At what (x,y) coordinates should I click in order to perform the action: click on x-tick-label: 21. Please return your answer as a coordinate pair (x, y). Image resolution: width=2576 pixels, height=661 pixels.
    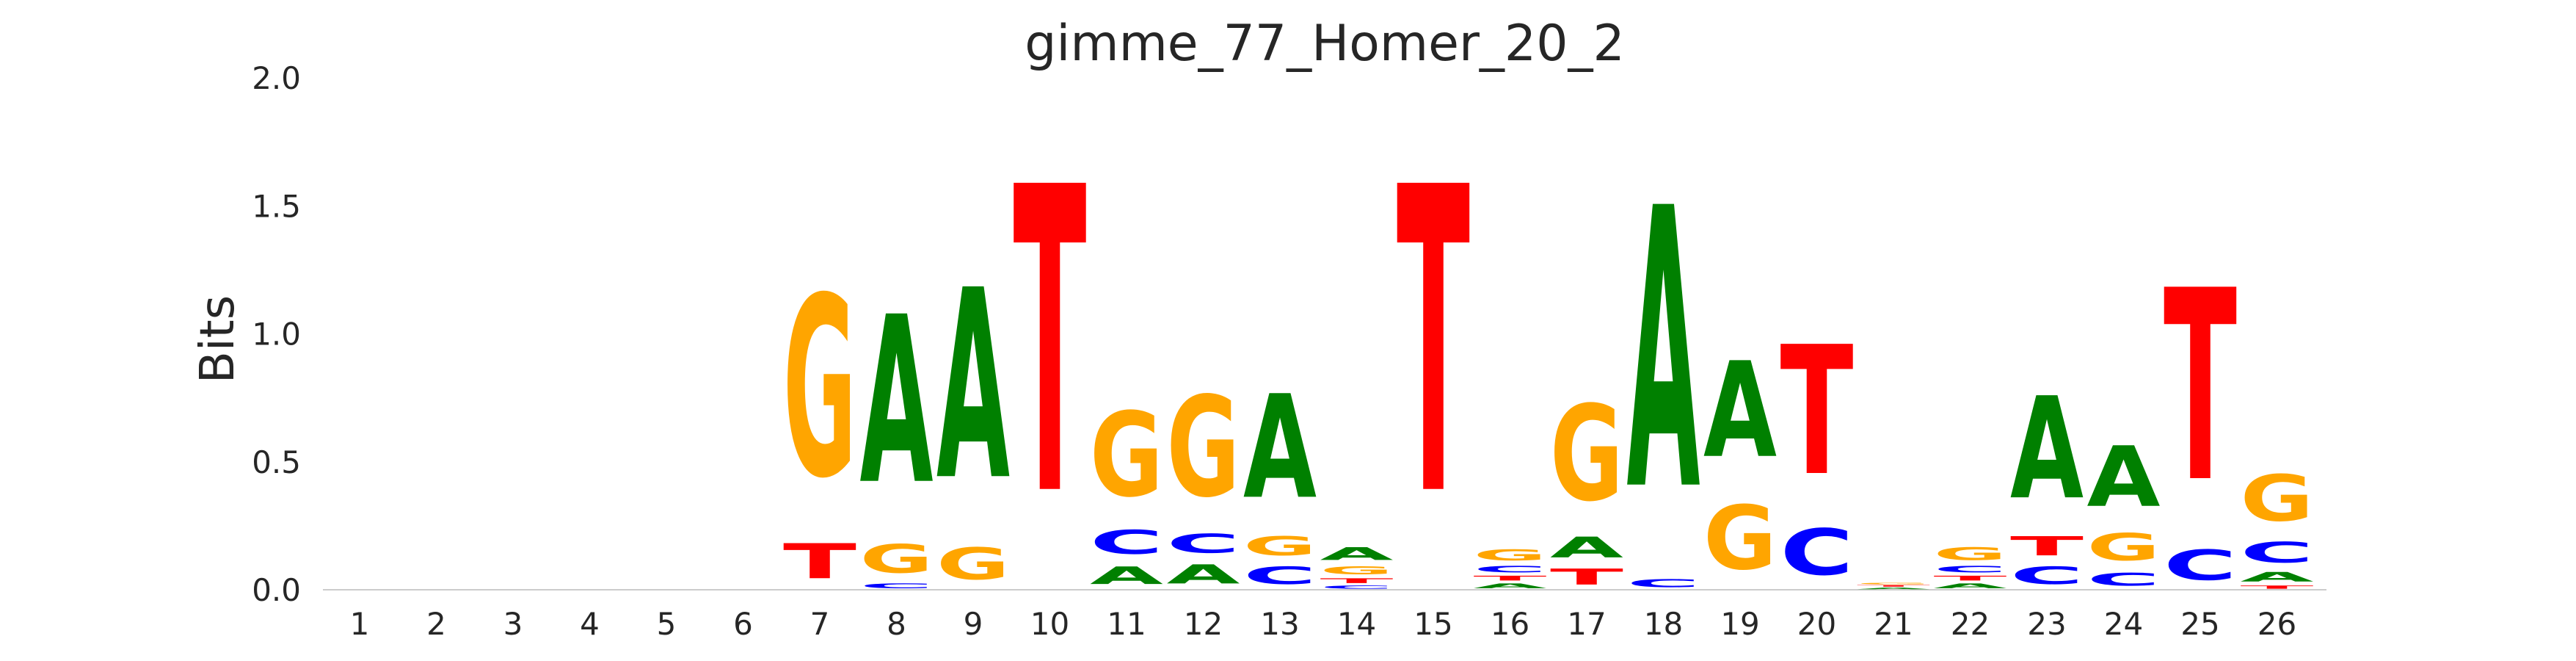
    Looking at the image, I should click on (1893, 624).